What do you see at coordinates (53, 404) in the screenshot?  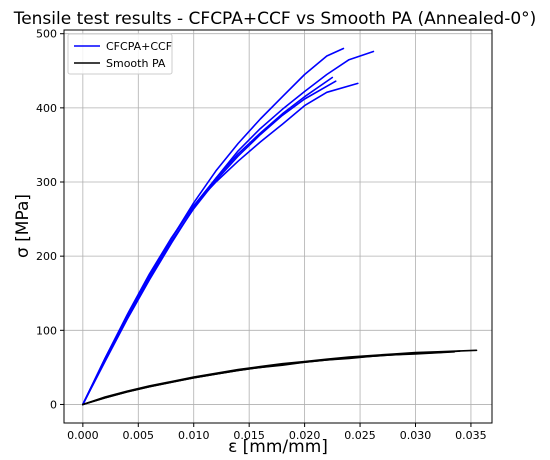 I see `y-tick-label: 0` at bounding box center [53, 404].